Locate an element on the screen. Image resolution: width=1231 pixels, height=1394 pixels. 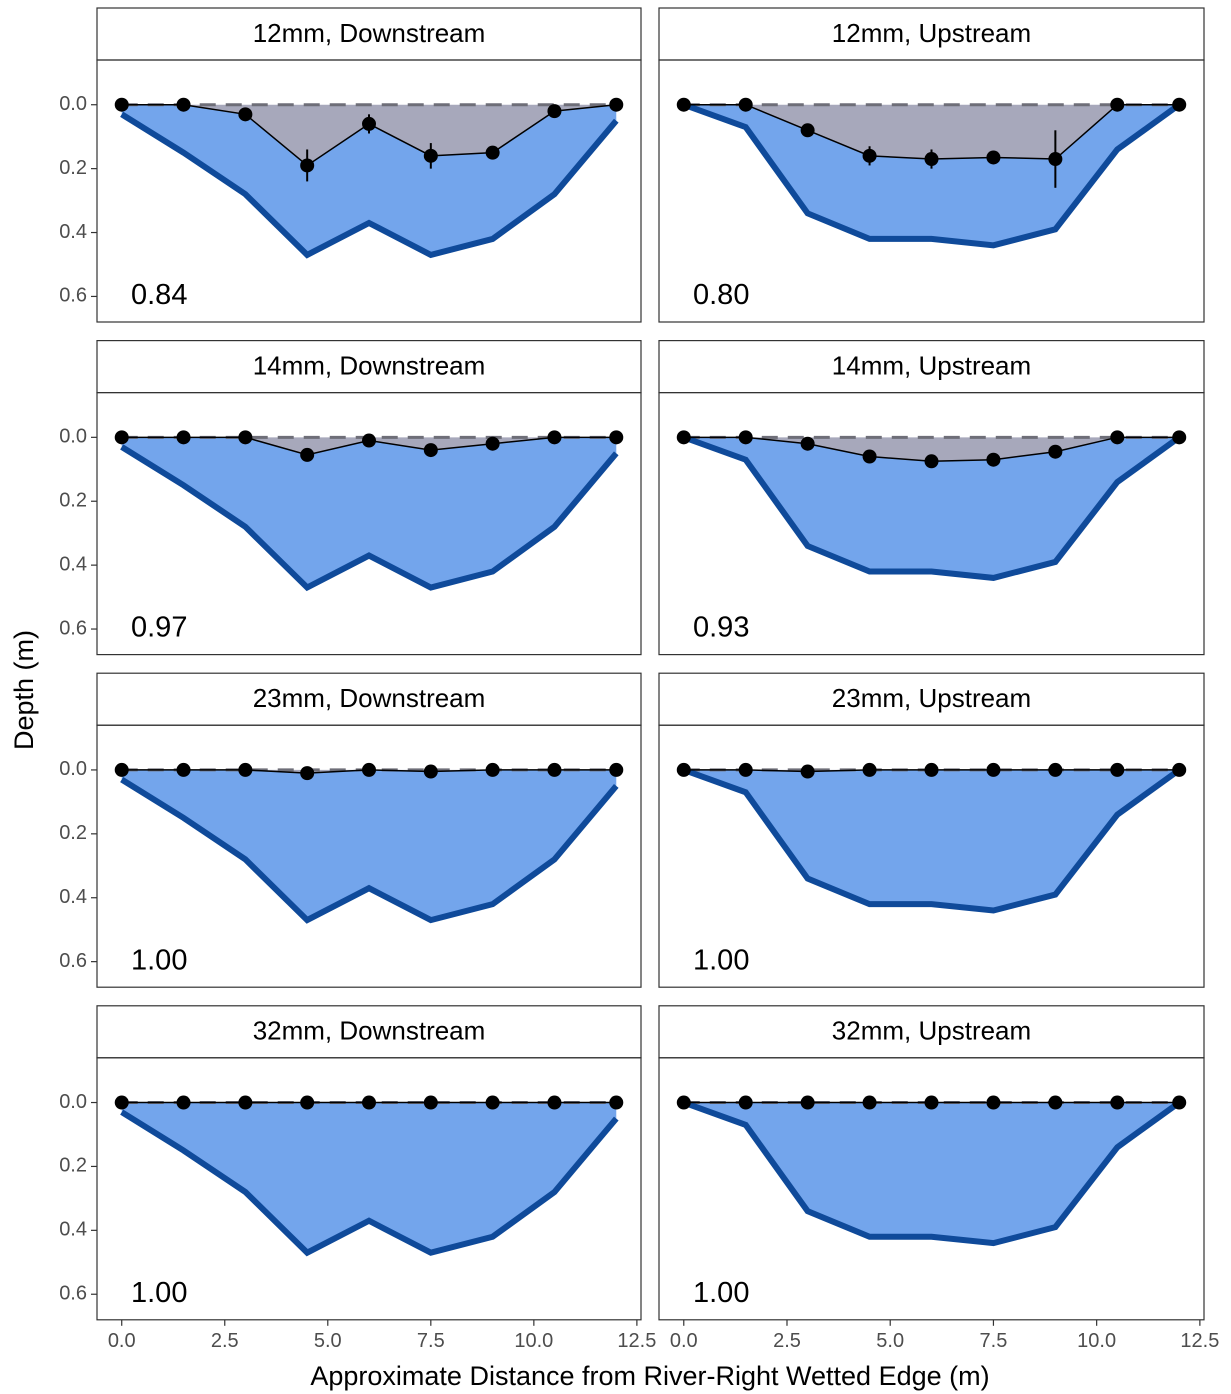
x-tick-label: 2.5 is located at coordinates (787, 1341).